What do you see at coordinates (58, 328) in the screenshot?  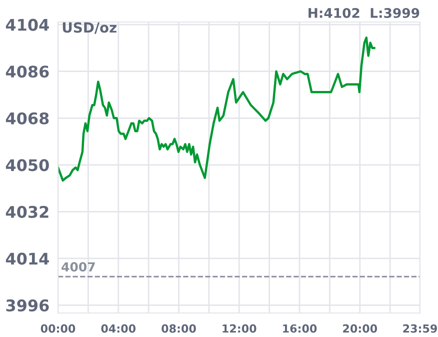 I see `x-tick-label: 00:00` at bounding box center [58, 328].